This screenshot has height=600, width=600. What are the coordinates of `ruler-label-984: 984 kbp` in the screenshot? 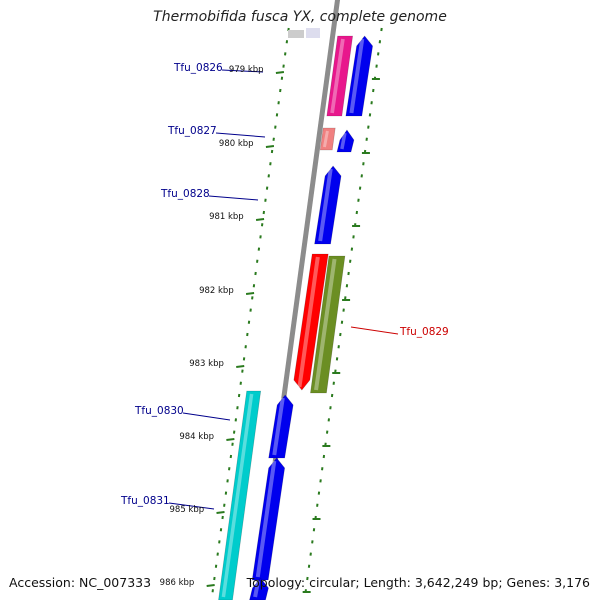 It's located at (196, 437).